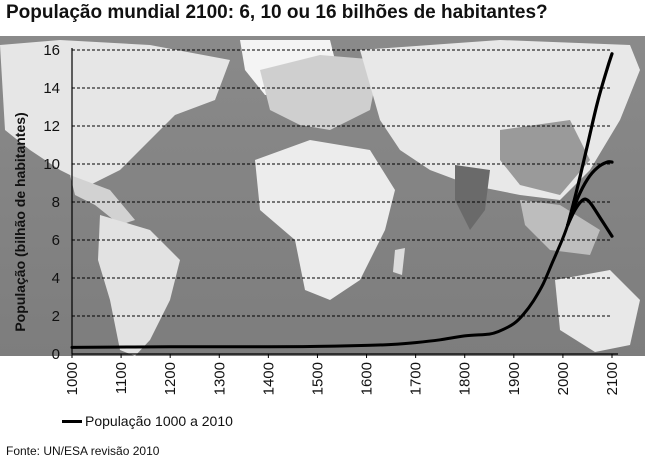  What do you see at coordinates (159, 421) in the screenshot?
I see `legend-label: População 1000 a 2010` at bounding box center [159, 421].